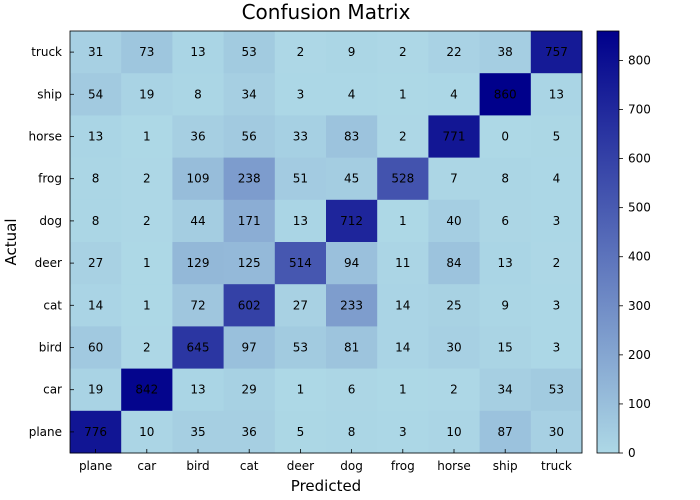 This screenshot has height=500, width=700. Describe the element at coordinates (556, 348) in the screenshot. I see `heatmap-cell-bird-truck` at that location.